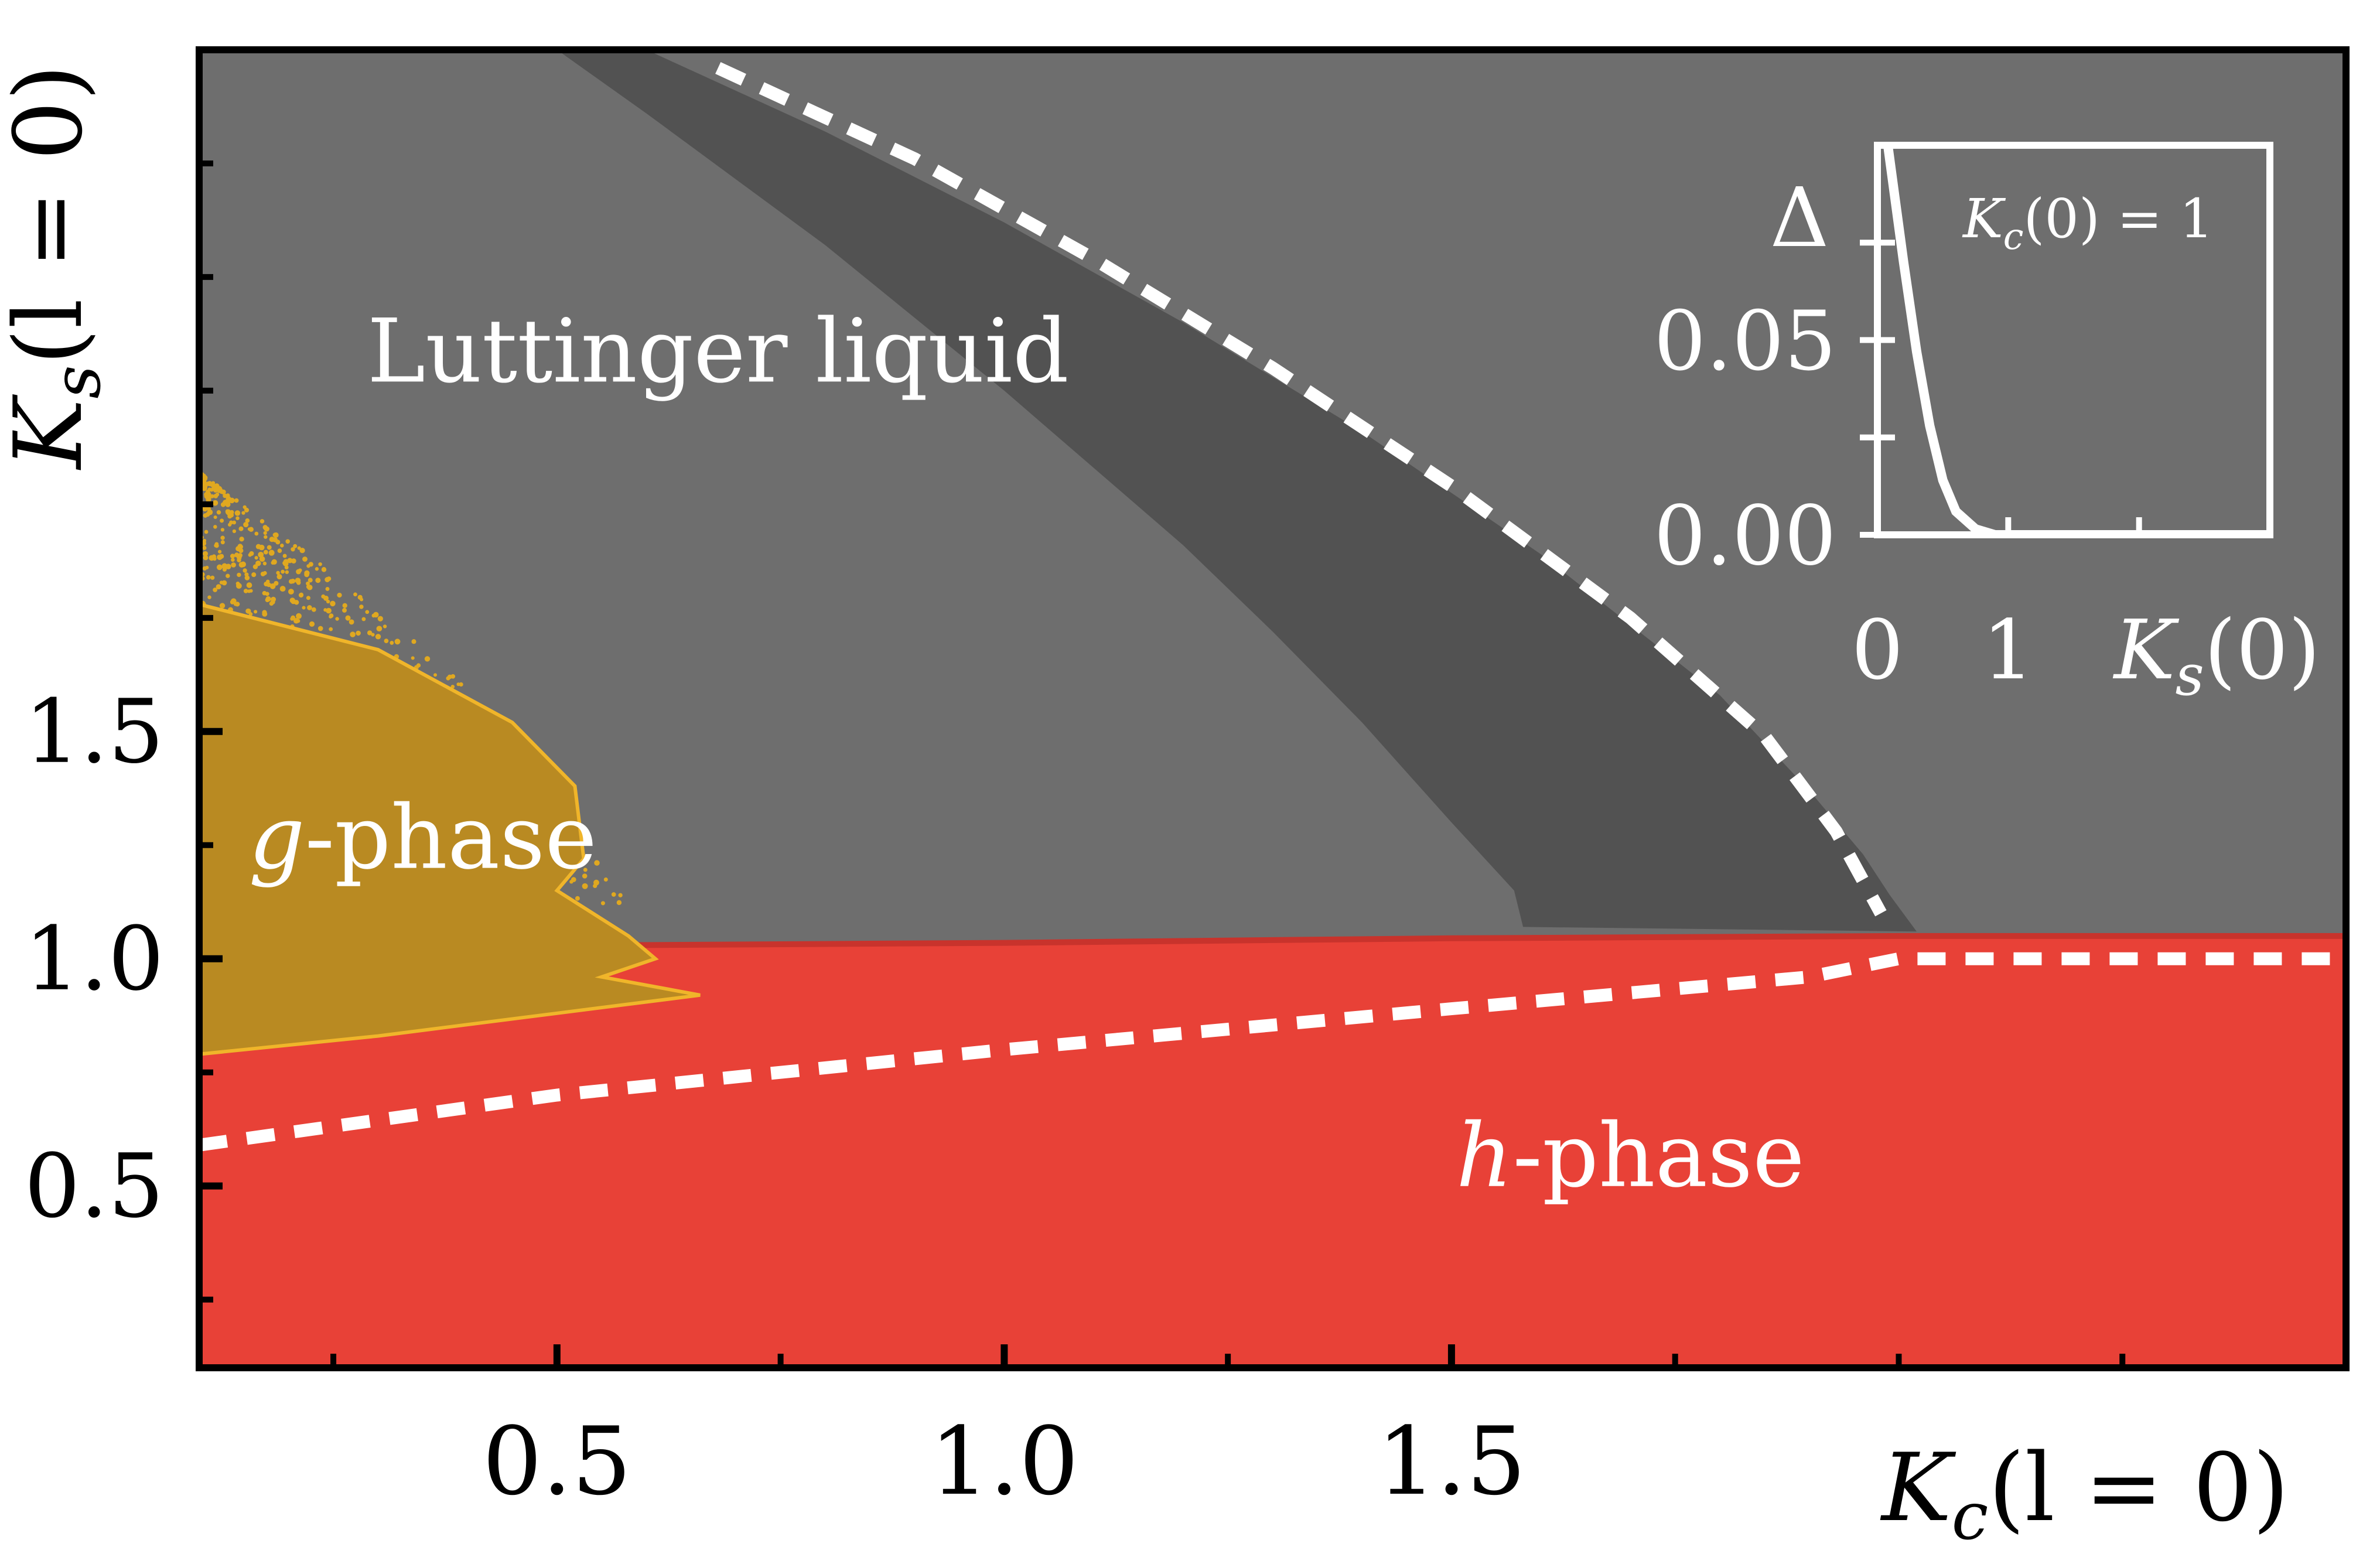 The width and height of the screenshot is (2380, 1564). Describe the element at coordinates (2216, 655) in the screenshot. I see `inset-x-axis-label: Ks(0)` at that location.